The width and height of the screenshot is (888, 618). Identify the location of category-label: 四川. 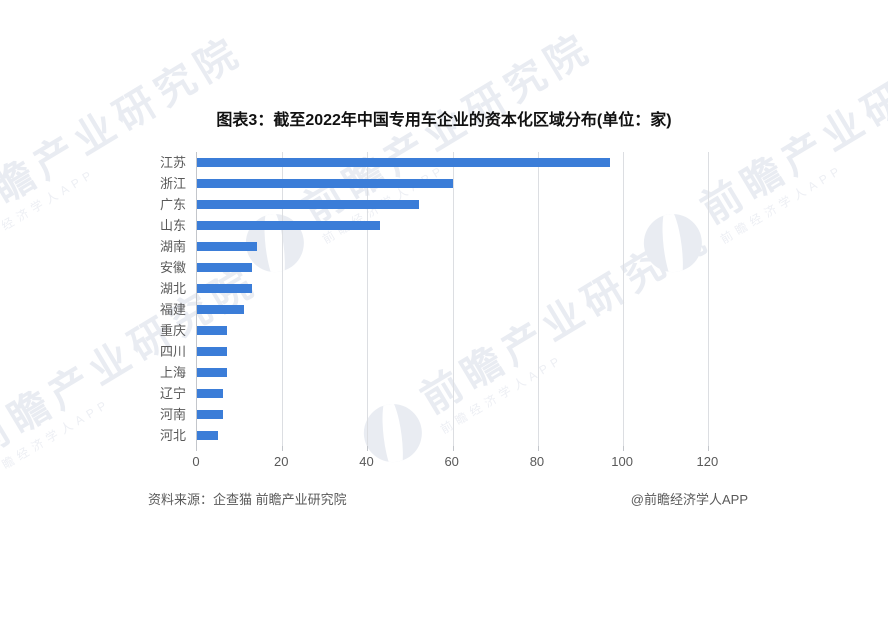
(172, 351).